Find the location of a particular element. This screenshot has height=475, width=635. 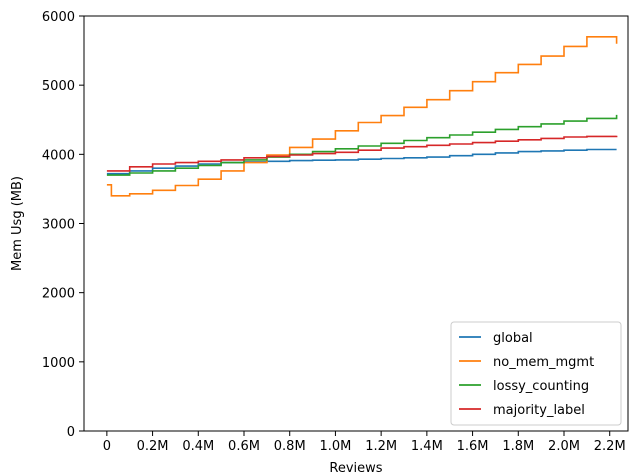

x-tick-label: 0.4M is located at coordinates (198, 446).